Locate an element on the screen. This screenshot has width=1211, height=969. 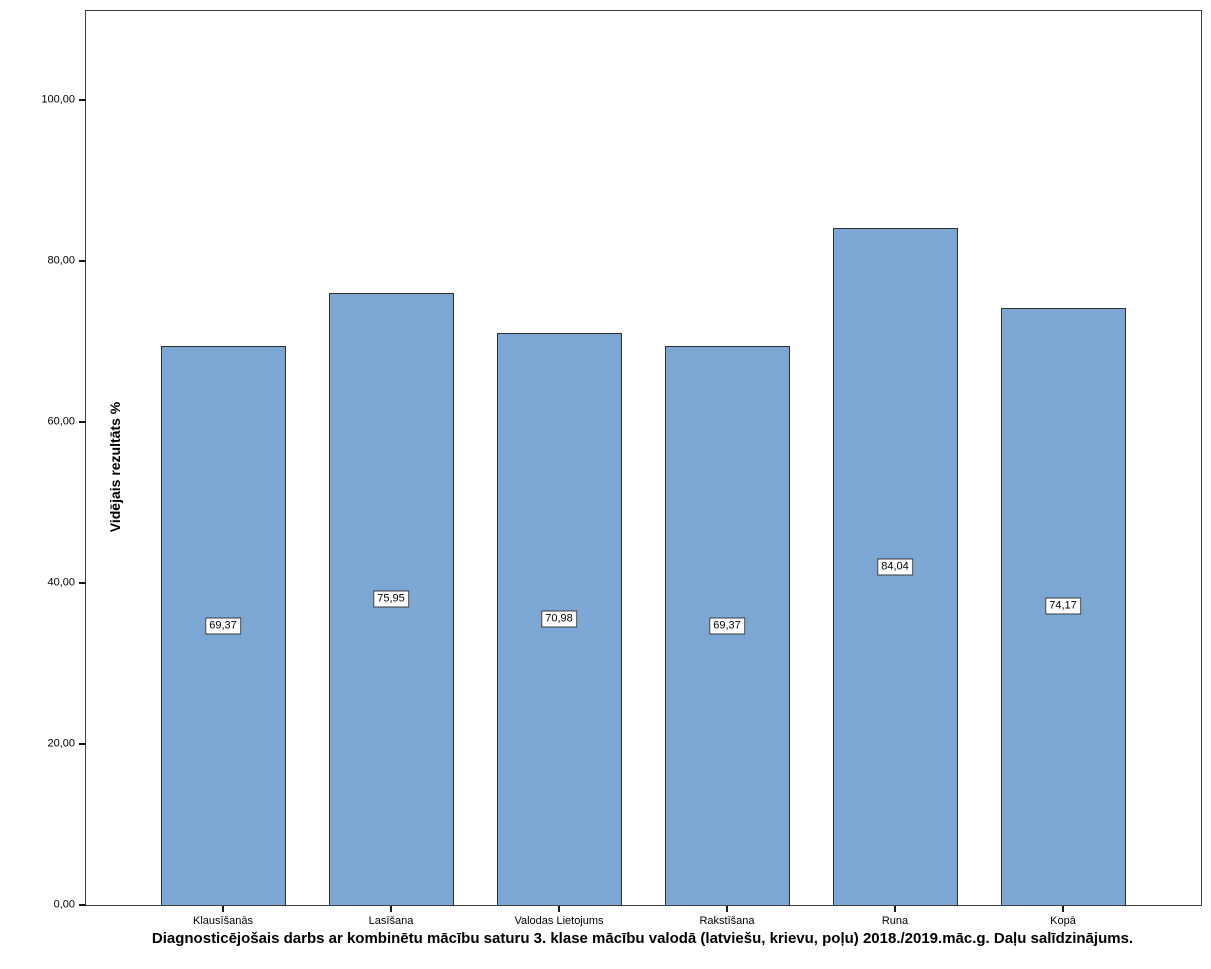
x-axis-category-label: Rakstīšana is located at coordinates (727, 921).